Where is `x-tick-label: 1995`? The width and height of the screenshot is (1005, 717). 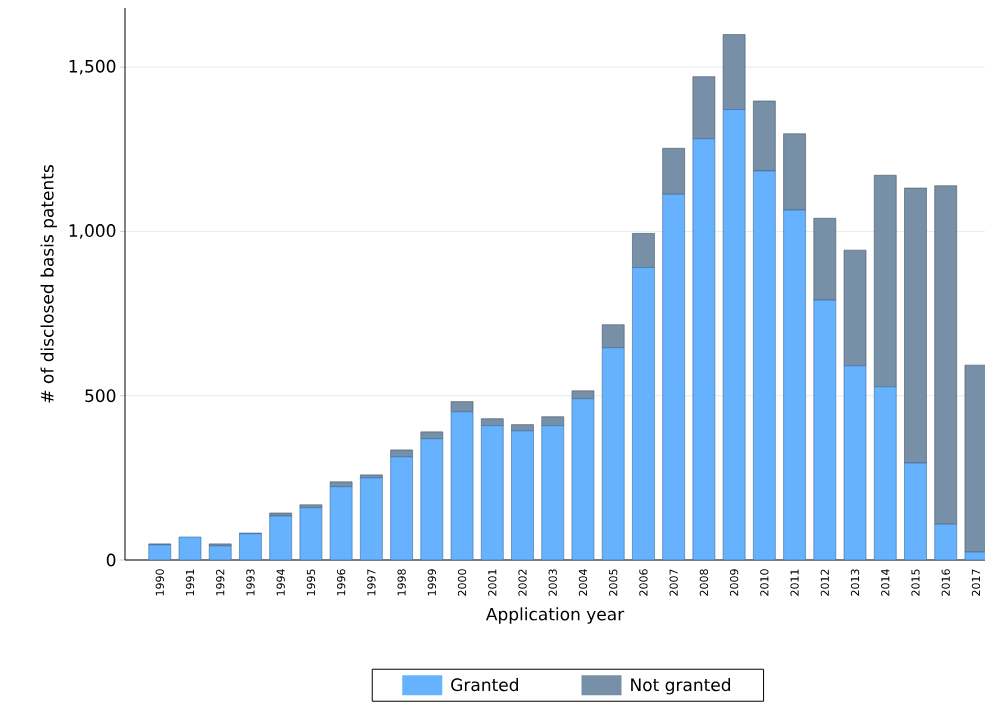
x-tick-label: 1995 is located at coordinates (311, 582).